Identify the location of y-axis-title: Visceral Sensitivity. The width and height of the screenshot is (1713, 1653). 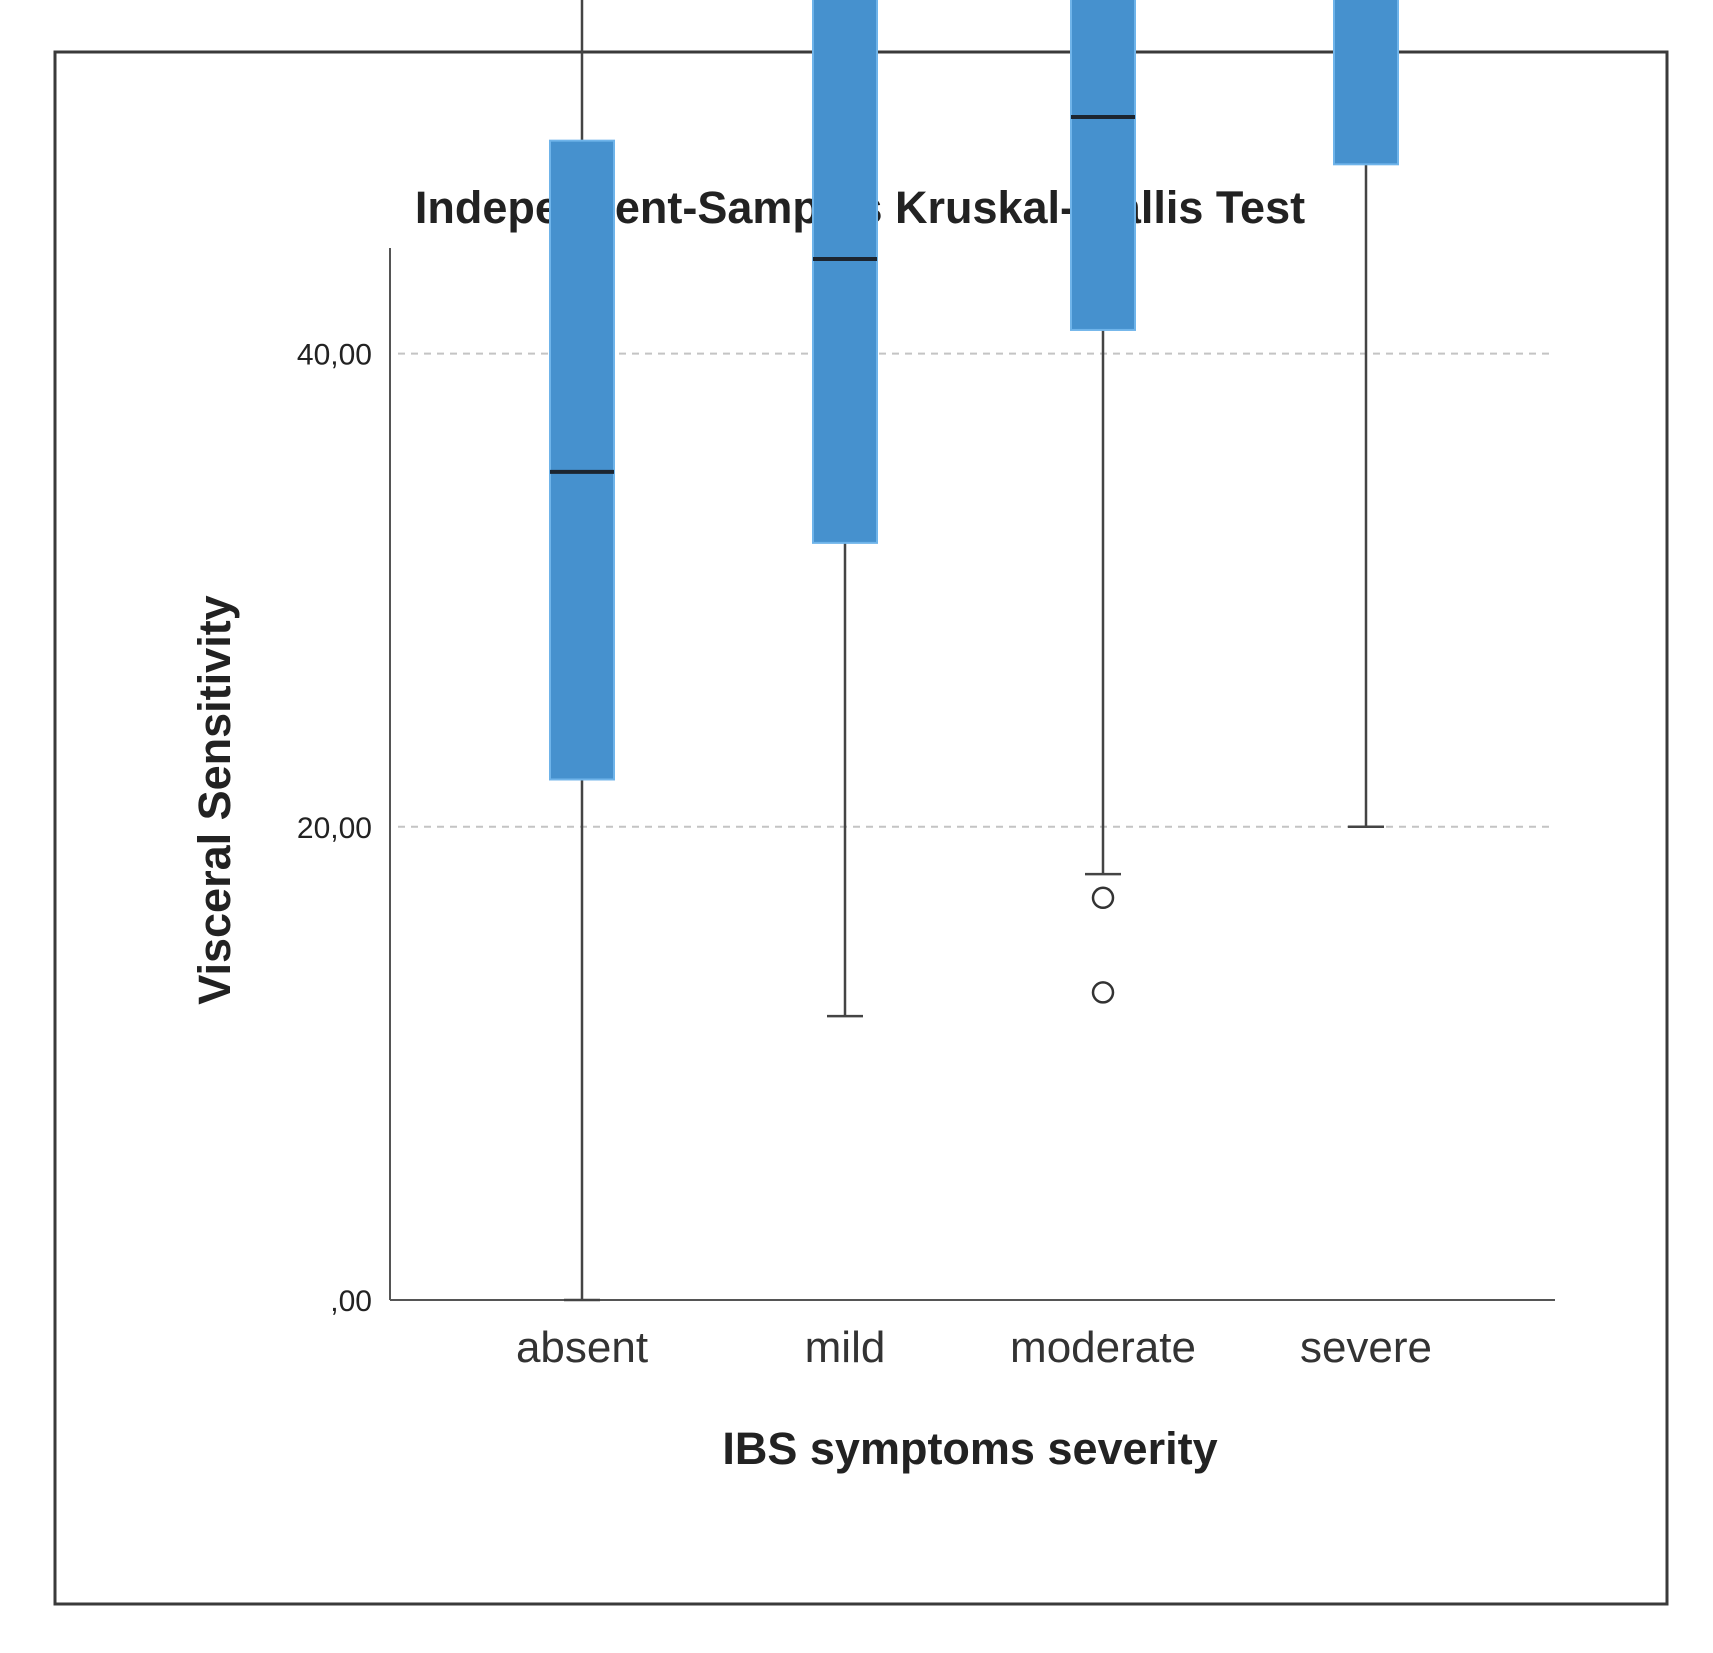
(214, 799).